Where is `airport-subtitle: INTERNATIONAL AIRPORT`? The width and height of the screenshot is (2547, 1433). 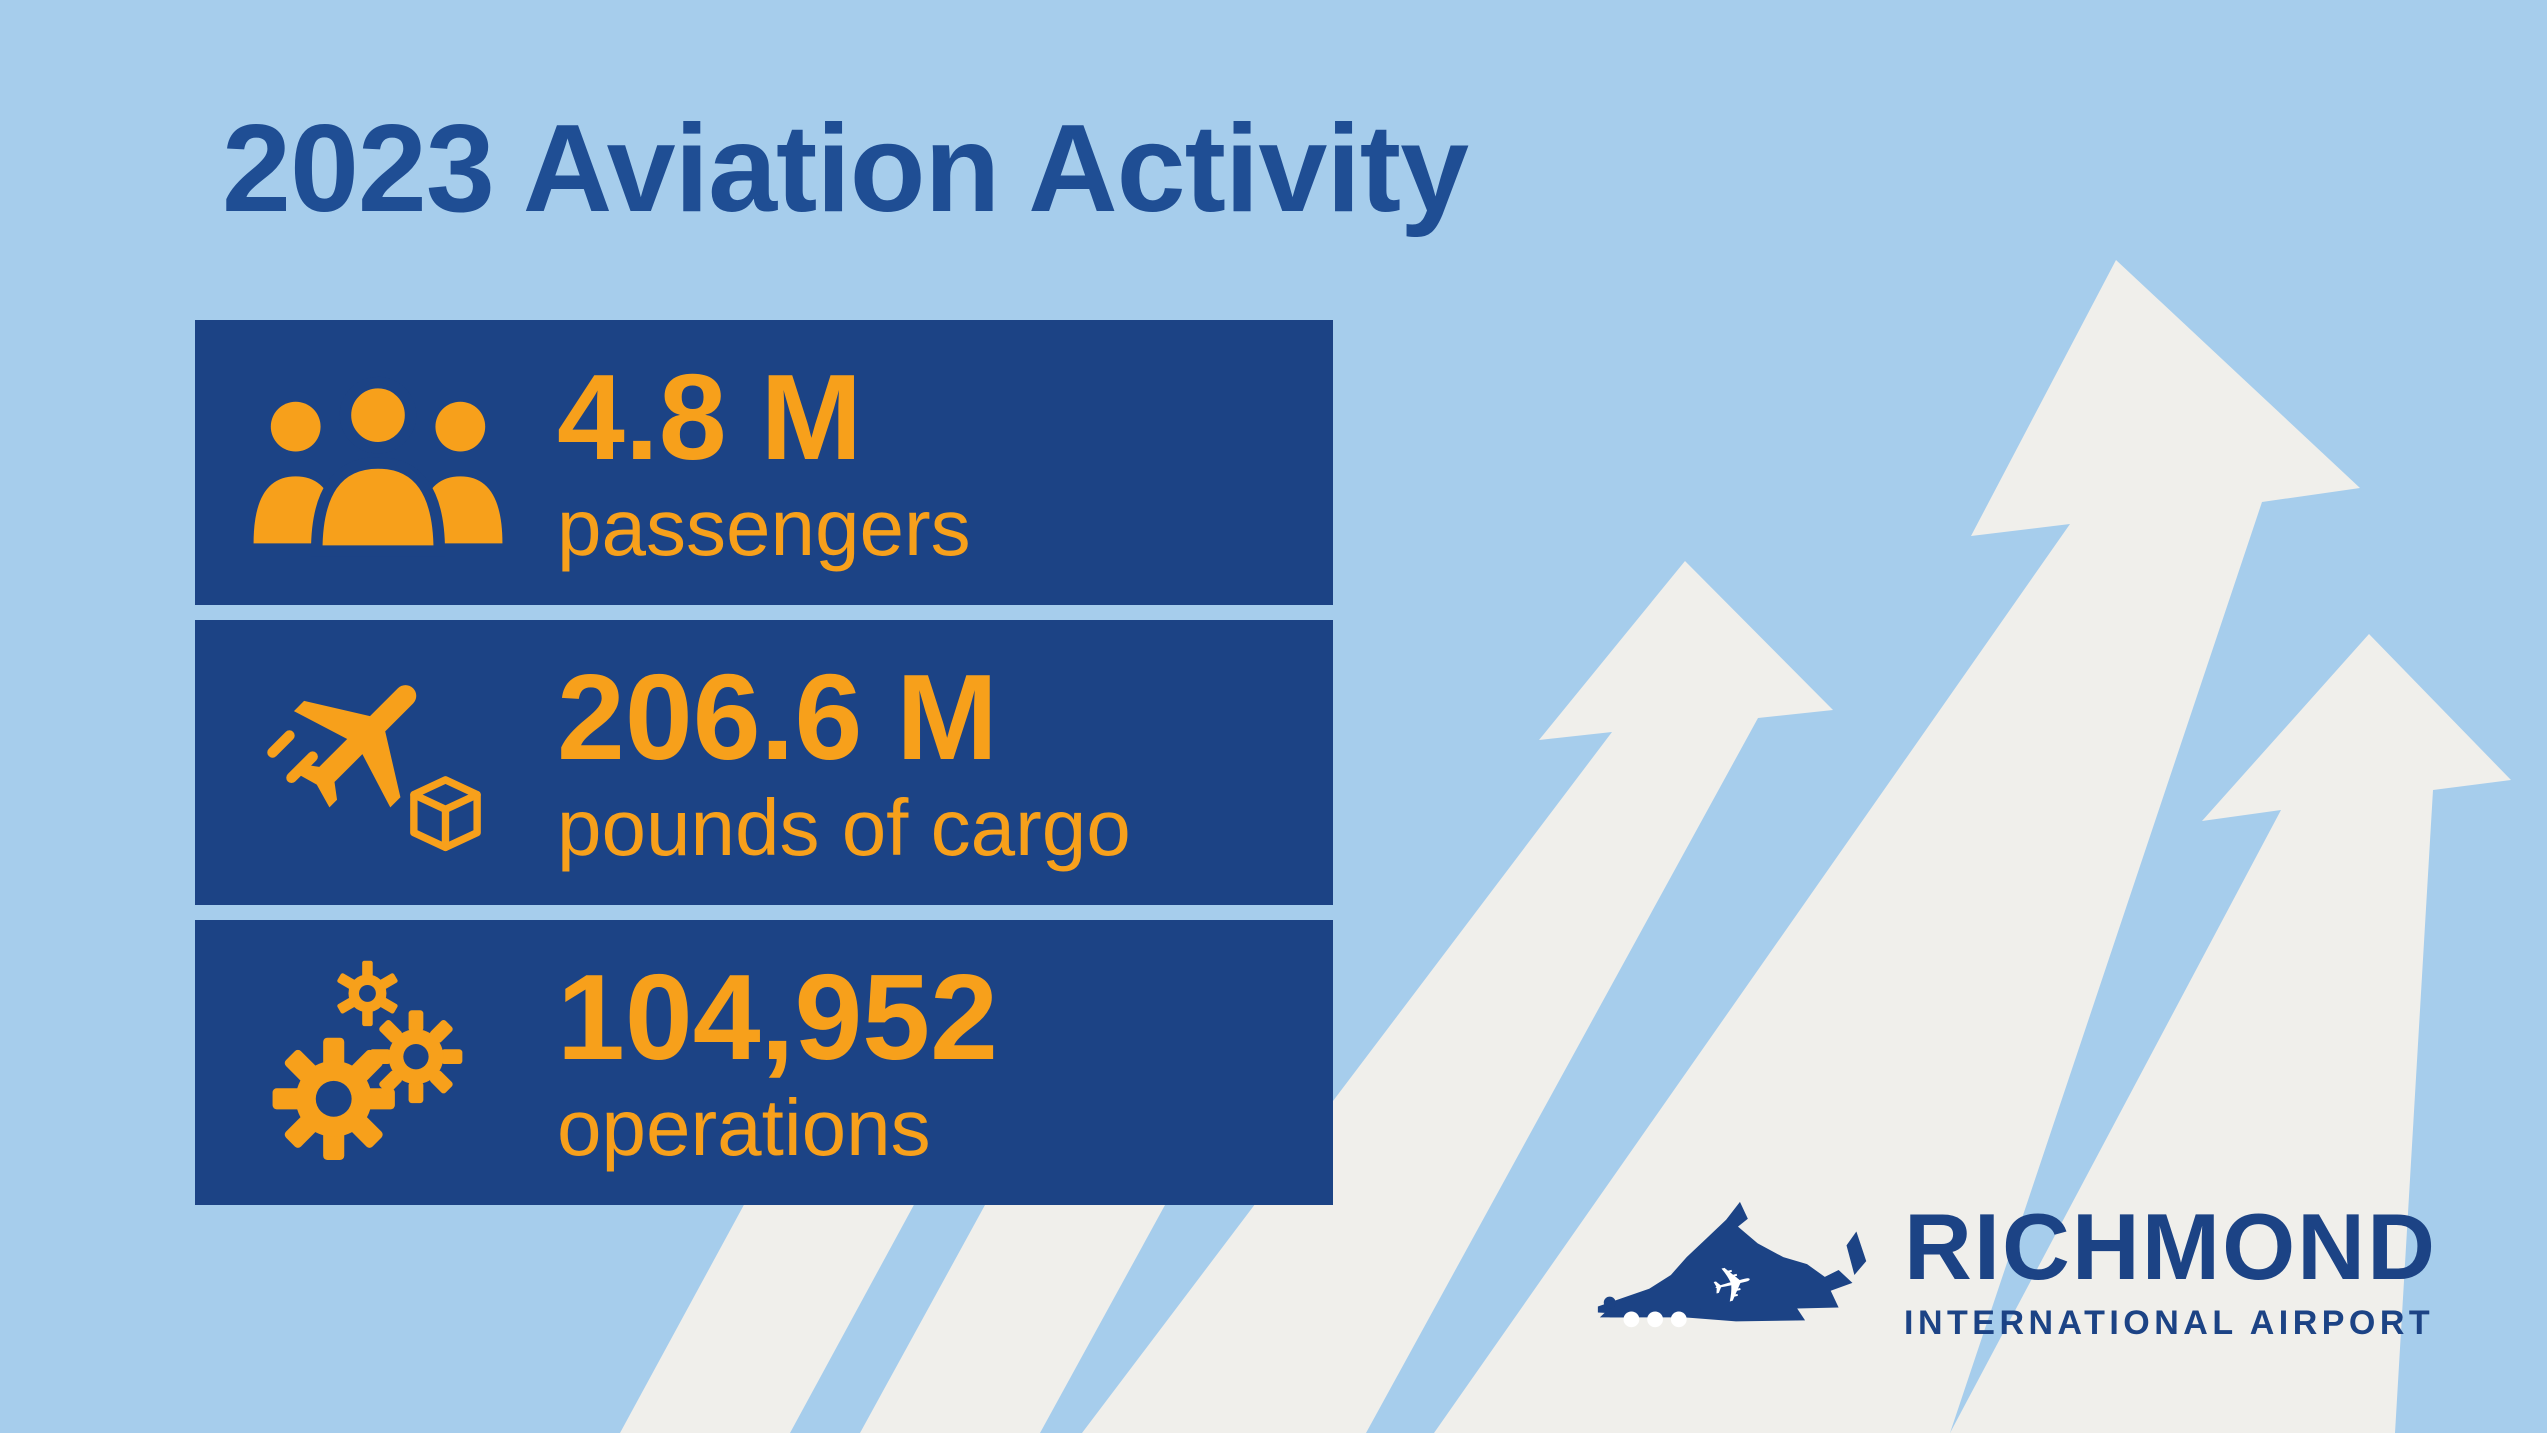
airport-subtitle: INTERNATIONAL AIRPORT is located at coordinates (2169, 1322).